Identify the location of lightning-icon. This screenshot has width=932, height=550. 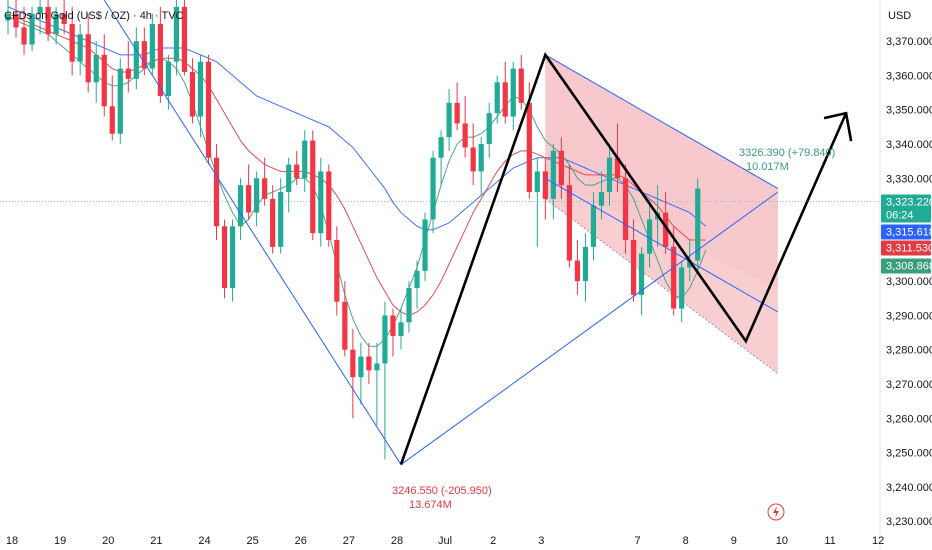
(776, 512).